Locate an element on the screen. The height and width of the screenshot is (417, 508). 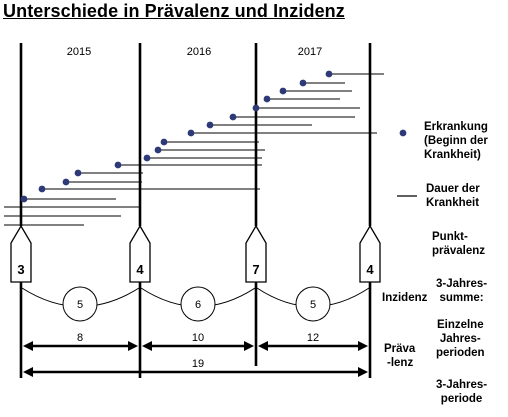
legend-onset-line-3: Krankheit) is located at coordinates (456, 155).